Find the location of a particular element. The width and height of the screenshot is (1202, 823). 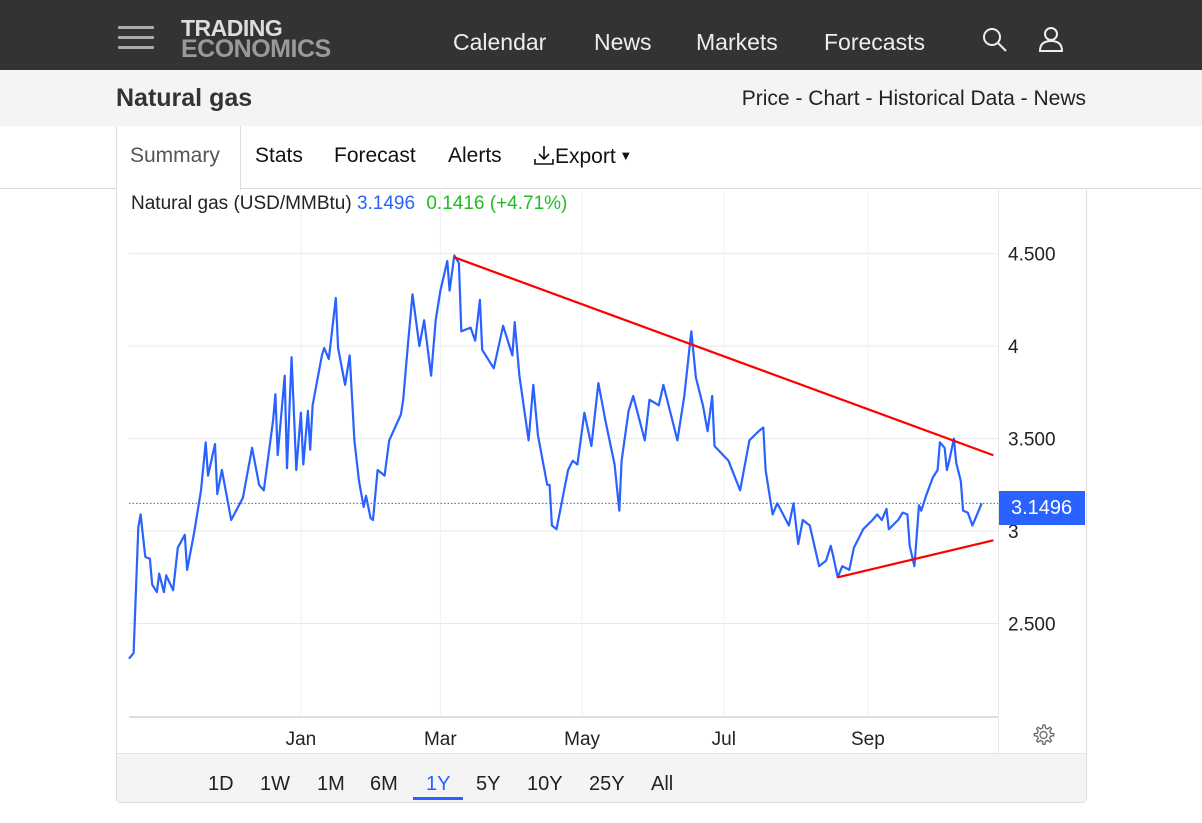

subheader-links: Price - Chart - Historical Data - News is located at coordinates (913, 98).